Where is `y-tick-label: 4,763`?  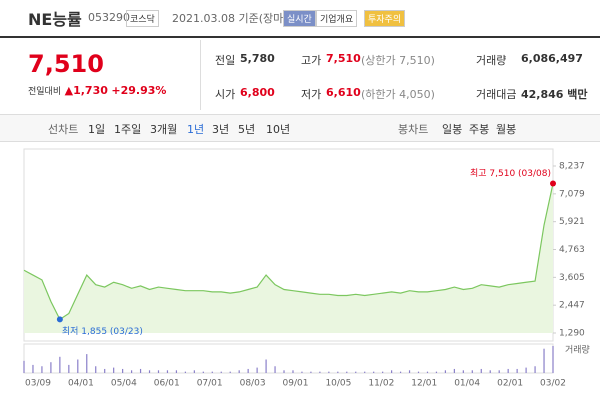 y-tick-label: 4,763 is located at coordinates (572, 250).